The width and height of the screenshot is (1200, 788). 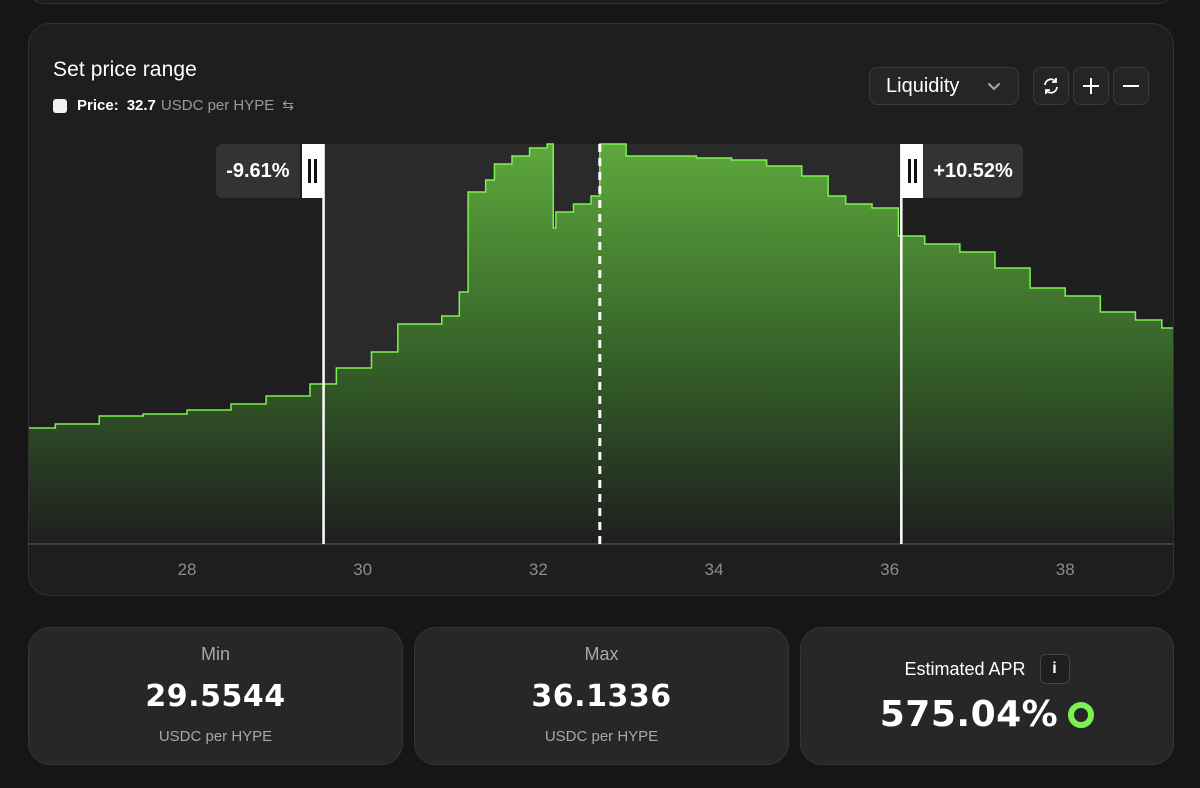 I want to click on min-price-card: Min 29.5544 USDC per HYPE, so click(x=215, y=696).